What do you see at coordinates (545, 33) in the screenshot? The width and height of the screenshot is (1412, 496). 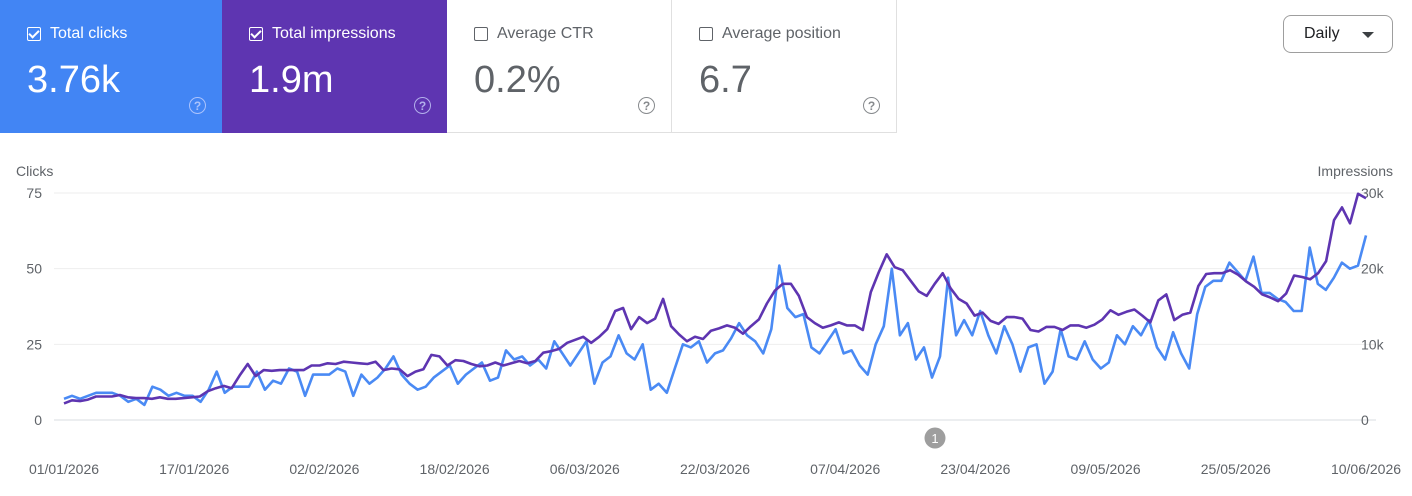 I see `average-ctr-label: Average CTR` at bounding box center [545, 33].